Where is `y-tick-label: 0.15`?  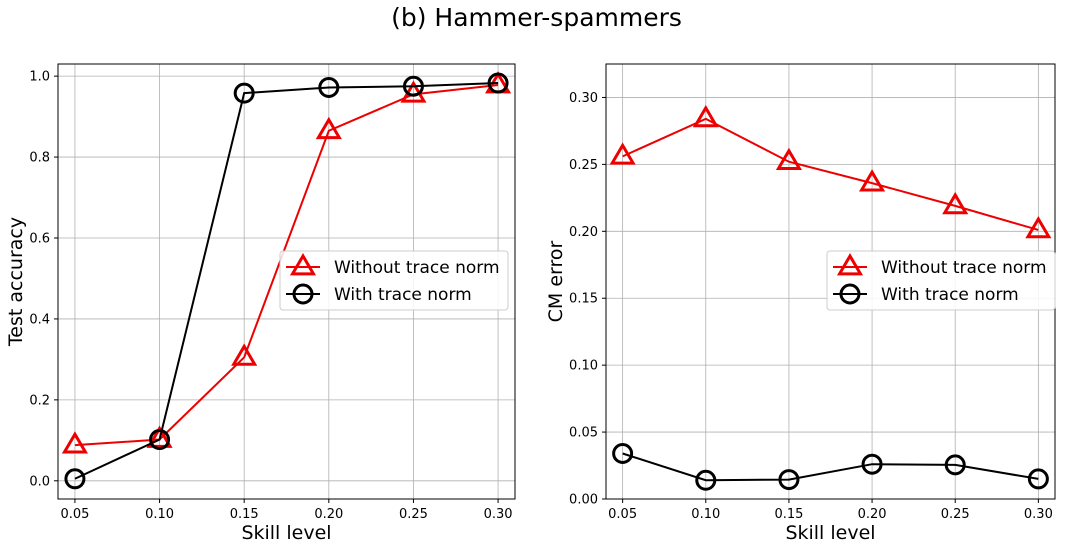 y-tick-label: 0.15 is located at coordinates (583, 299).